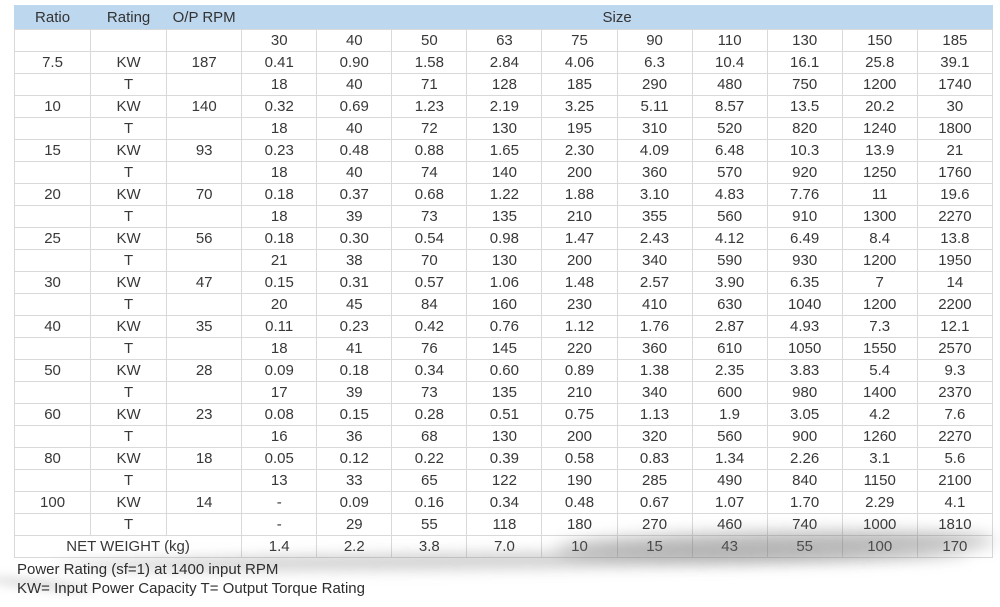 The image size is (1000, 607). What do you see at coordinates (429, 326) in the screenshot?
I see `kw-value-cell: 0.42` at bounding box center [429, 326].